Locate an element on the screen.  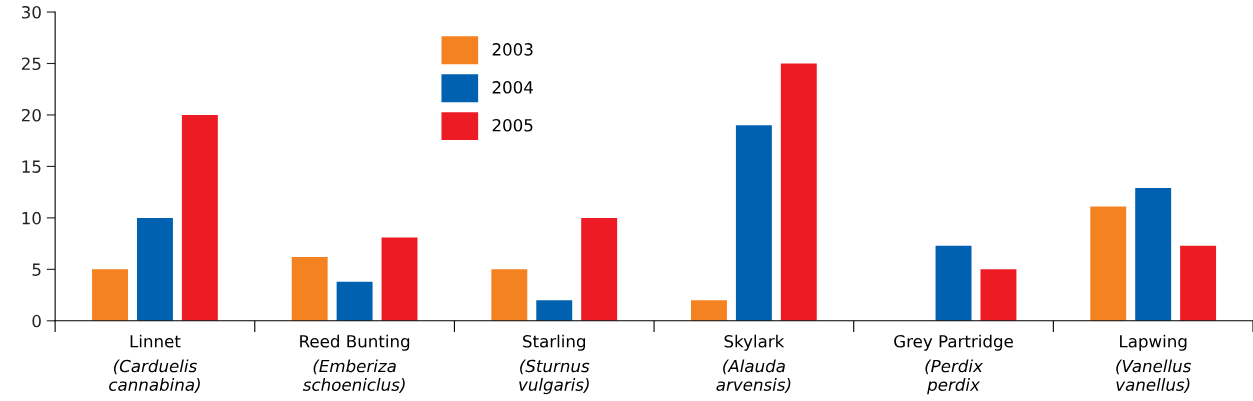
x-tick-label: Lapwing (Vanellus vanellus) is located at coordinates (1154, 363).